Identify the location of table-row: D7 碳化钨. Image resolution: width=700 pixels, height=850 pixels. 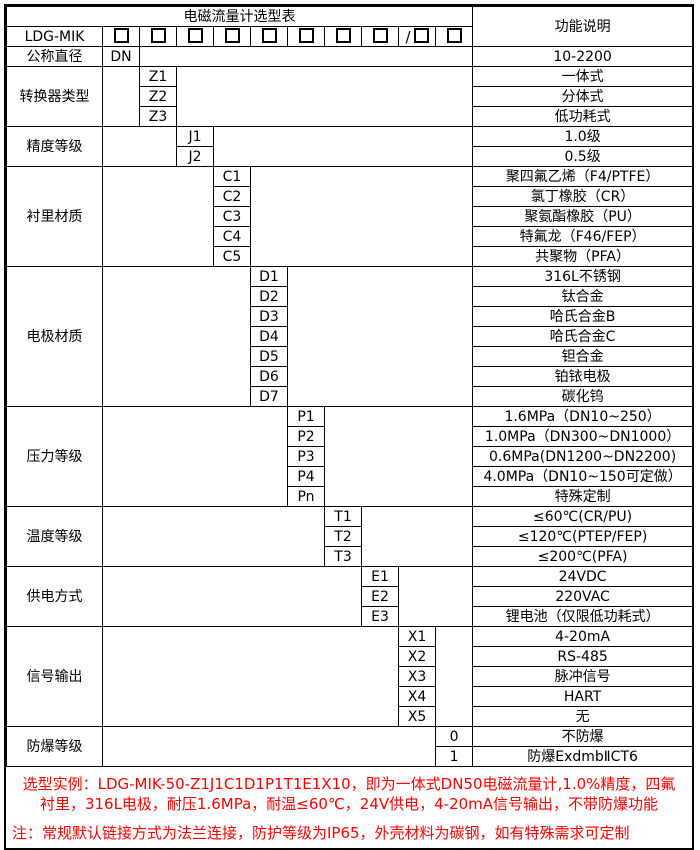
(350, 396).